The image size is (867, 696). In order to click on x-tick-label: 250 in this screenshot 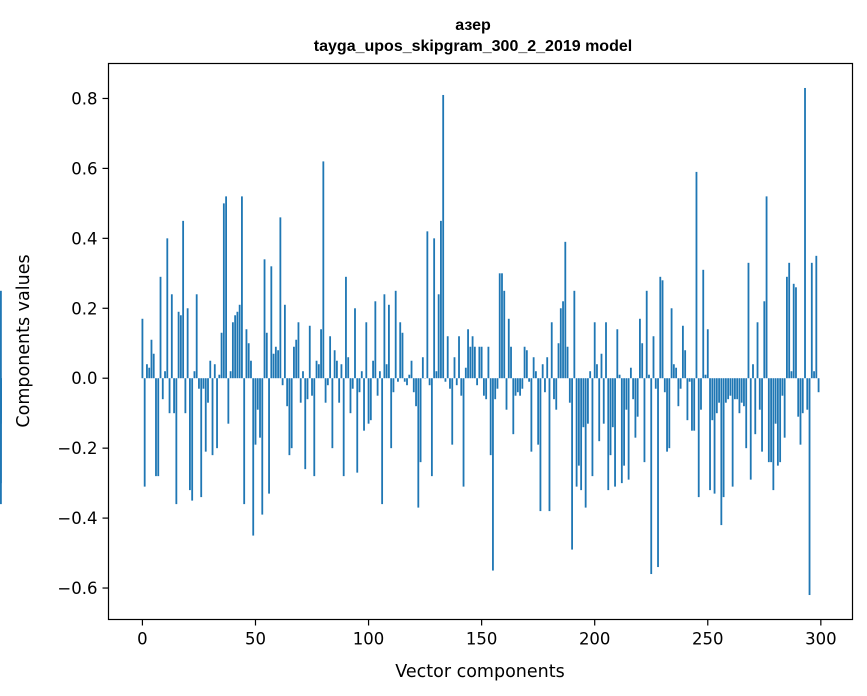, I will do `click(708, 639)`.